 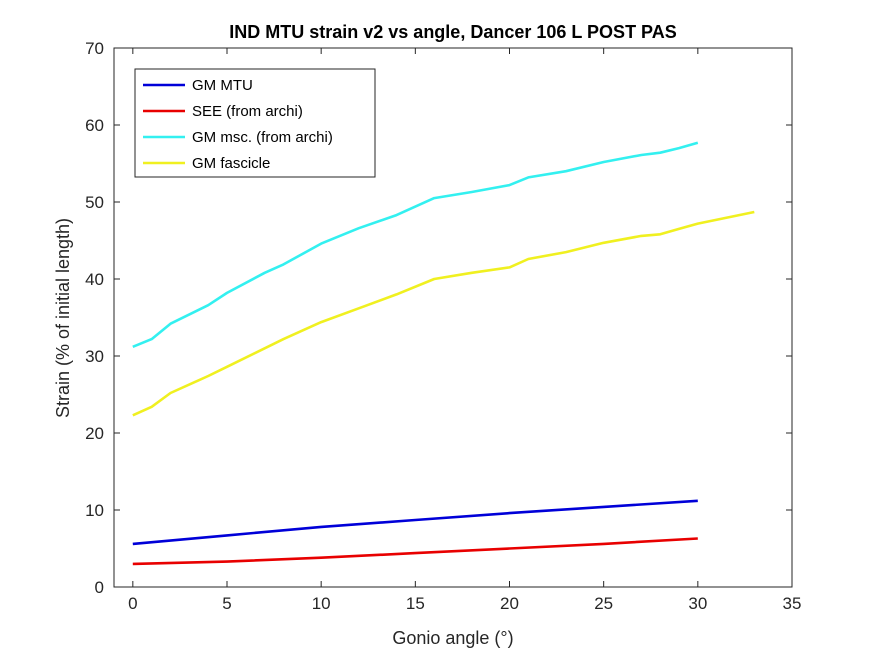 I want to click on legend-label: GM fascicle, so click(x=231, y=163).